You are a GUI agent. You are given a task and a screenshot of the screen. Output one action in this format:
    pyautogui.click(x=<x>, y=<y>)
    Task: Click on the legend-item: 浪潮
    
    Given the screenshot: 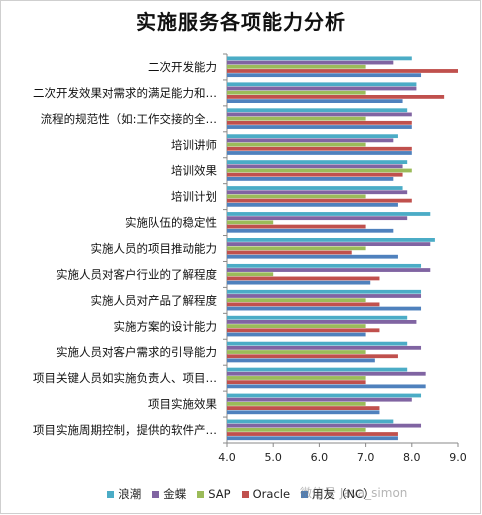 What is the action you would take?
    pyautogui.click(x=124, y=494)
    